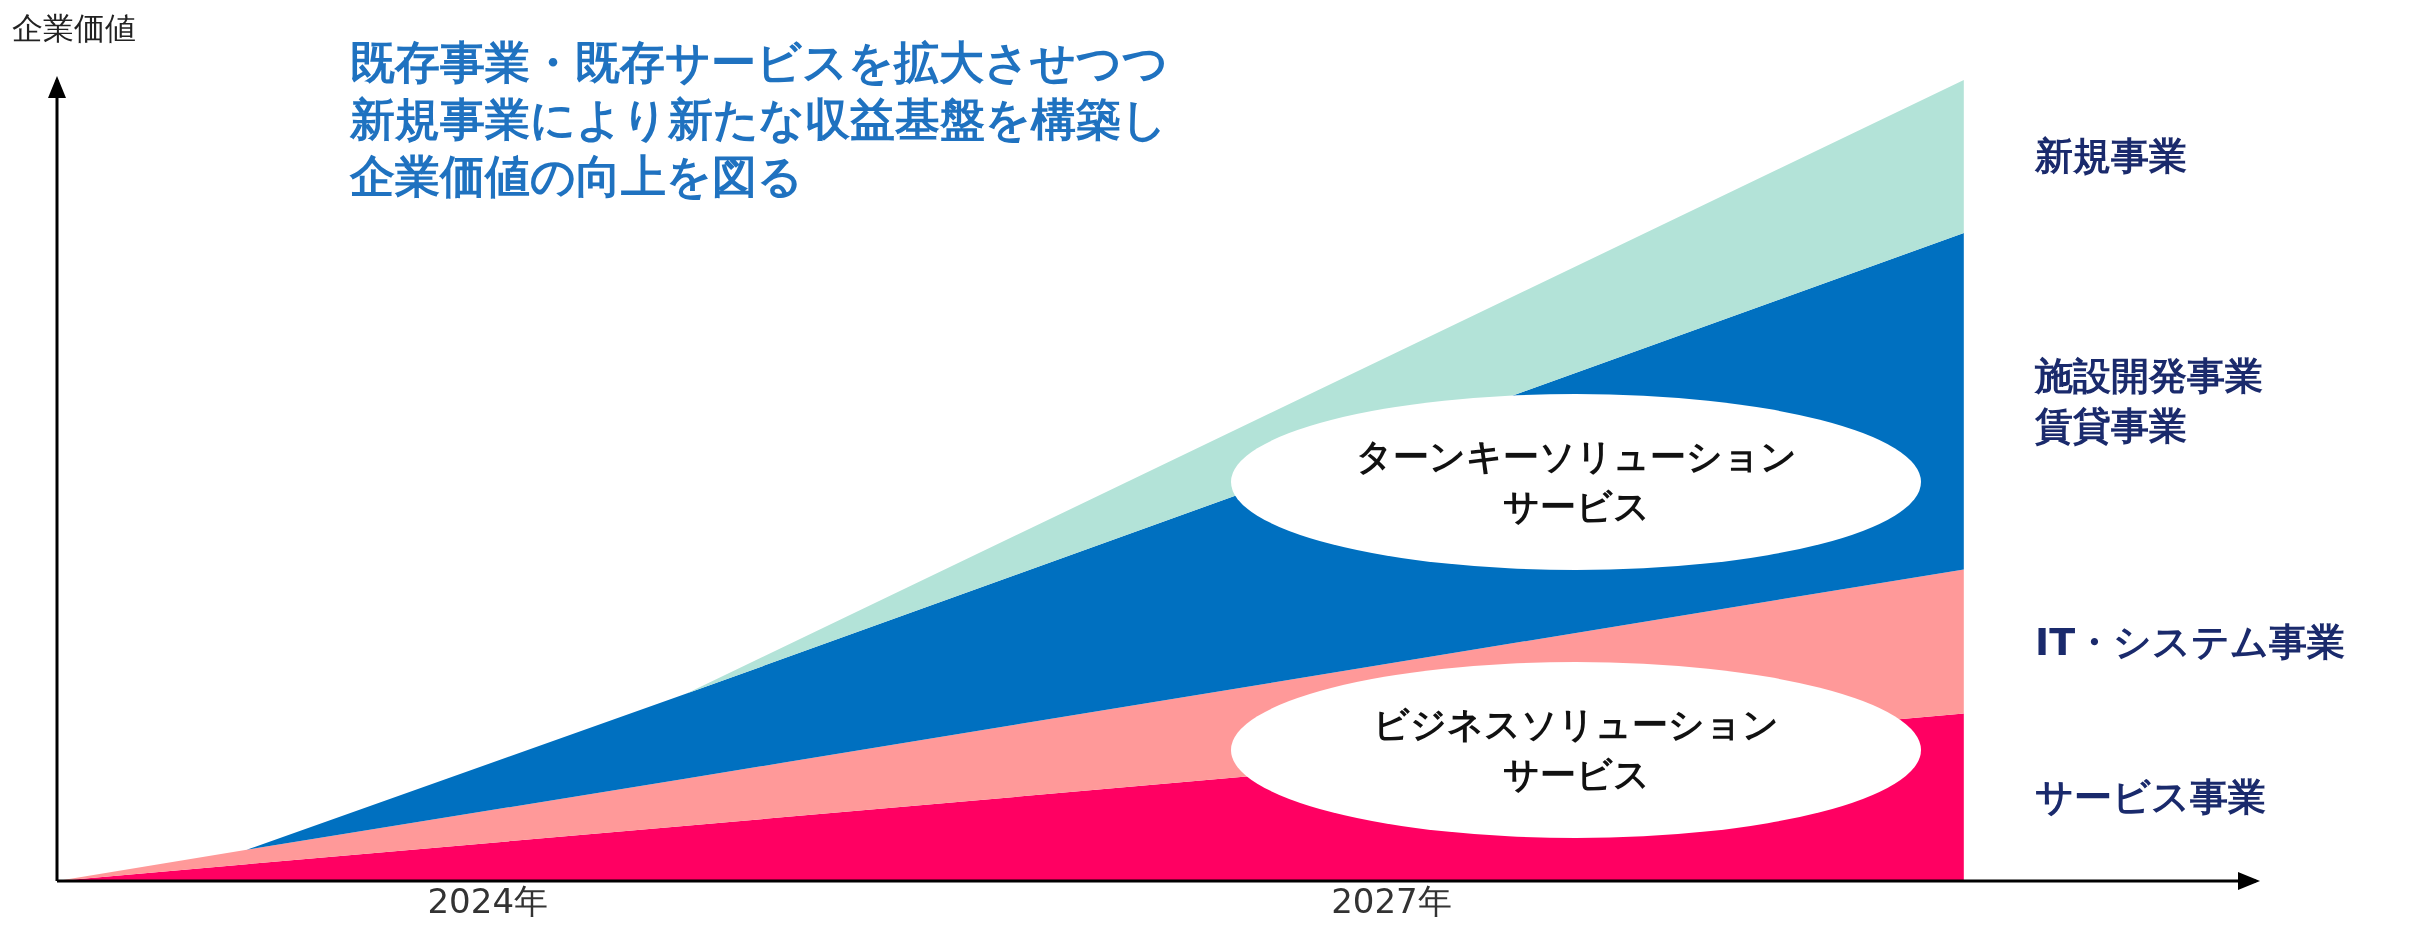  Describe the element at coordinates (1576, 750) in the screenshot. I see `annotation: ビジネスソリューションサービス` at that location.